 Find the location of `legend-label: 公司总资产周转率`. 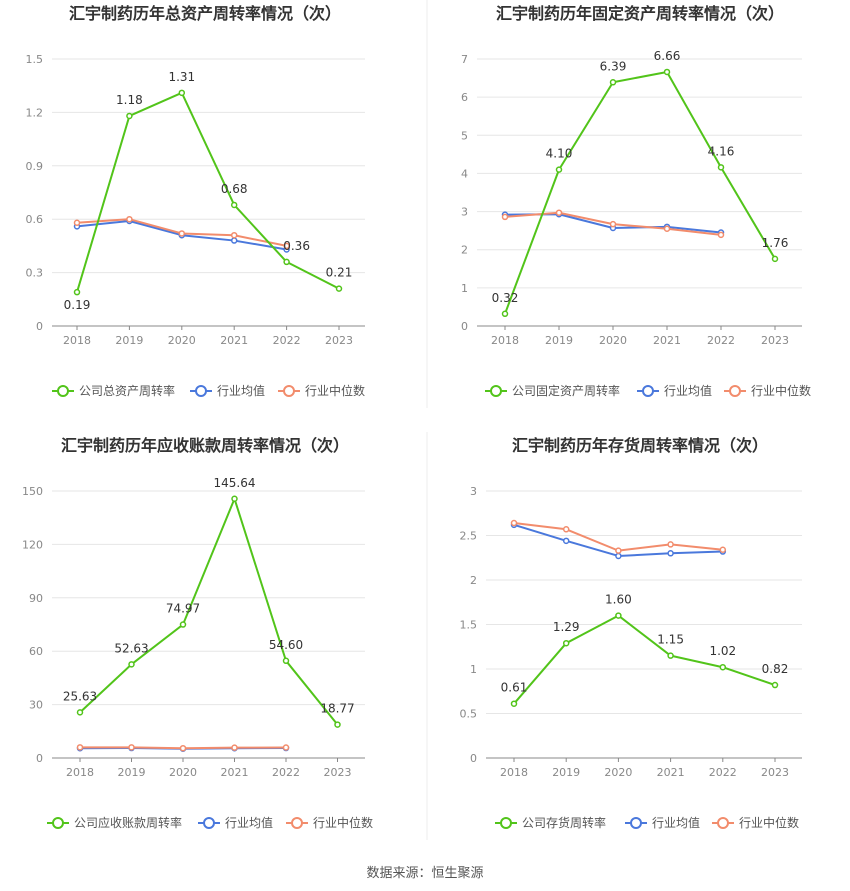

legend-label: 公司总资产周转率 is located at coordinates (127, 390).